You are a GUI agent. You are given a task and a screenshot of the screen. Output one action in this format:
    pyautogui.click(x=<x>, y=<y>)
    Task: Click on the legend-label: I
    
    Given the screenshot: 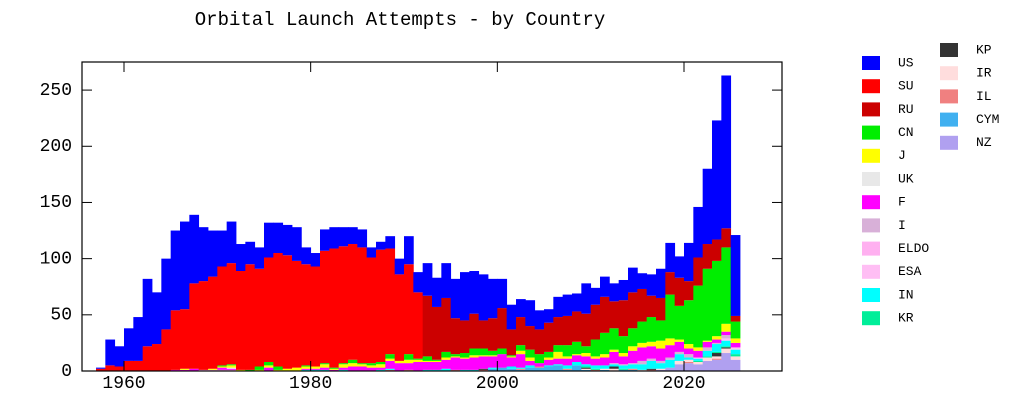 What is the action you would take?
    pyautogui.click(x=902, y=225)
    